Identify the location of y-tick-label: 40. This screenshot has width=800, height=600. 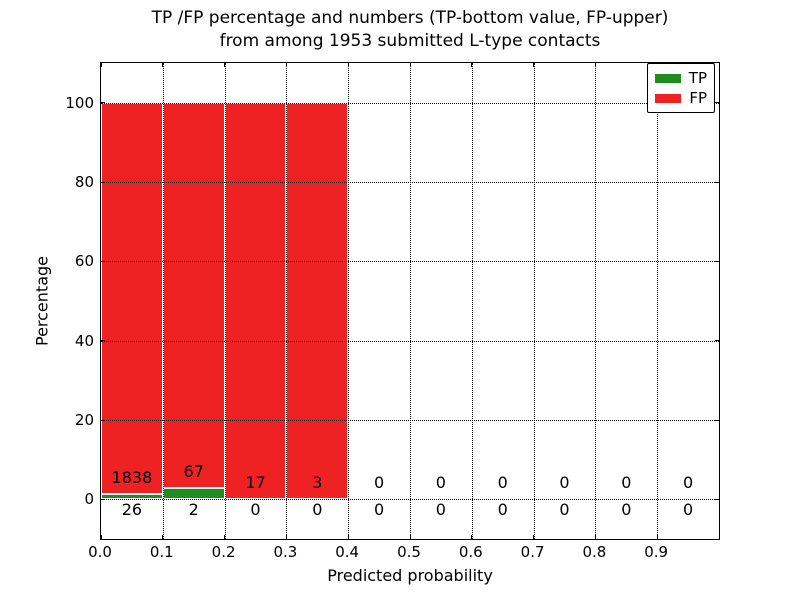
(84, 340).